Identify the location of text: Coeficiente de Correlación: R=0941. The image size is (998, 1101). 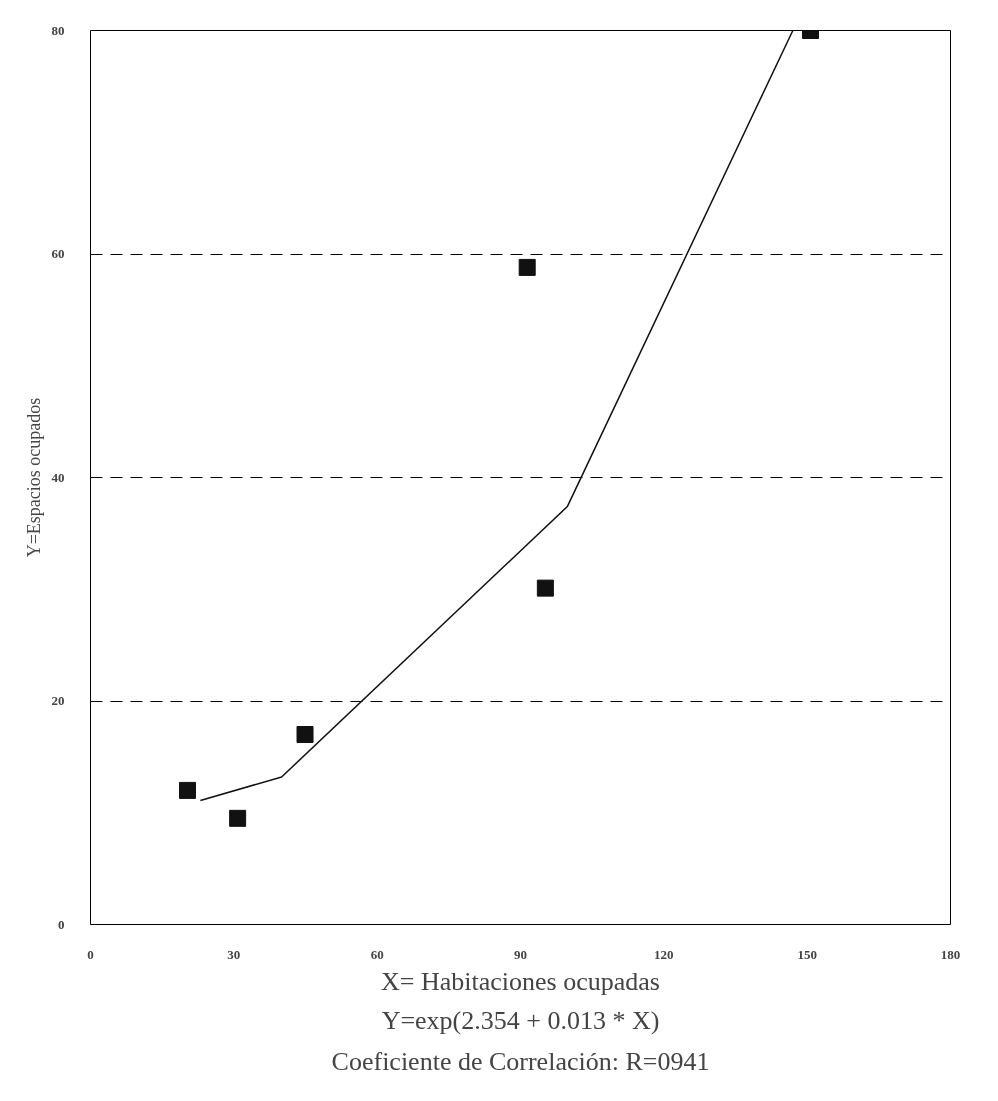
(520, 1061).